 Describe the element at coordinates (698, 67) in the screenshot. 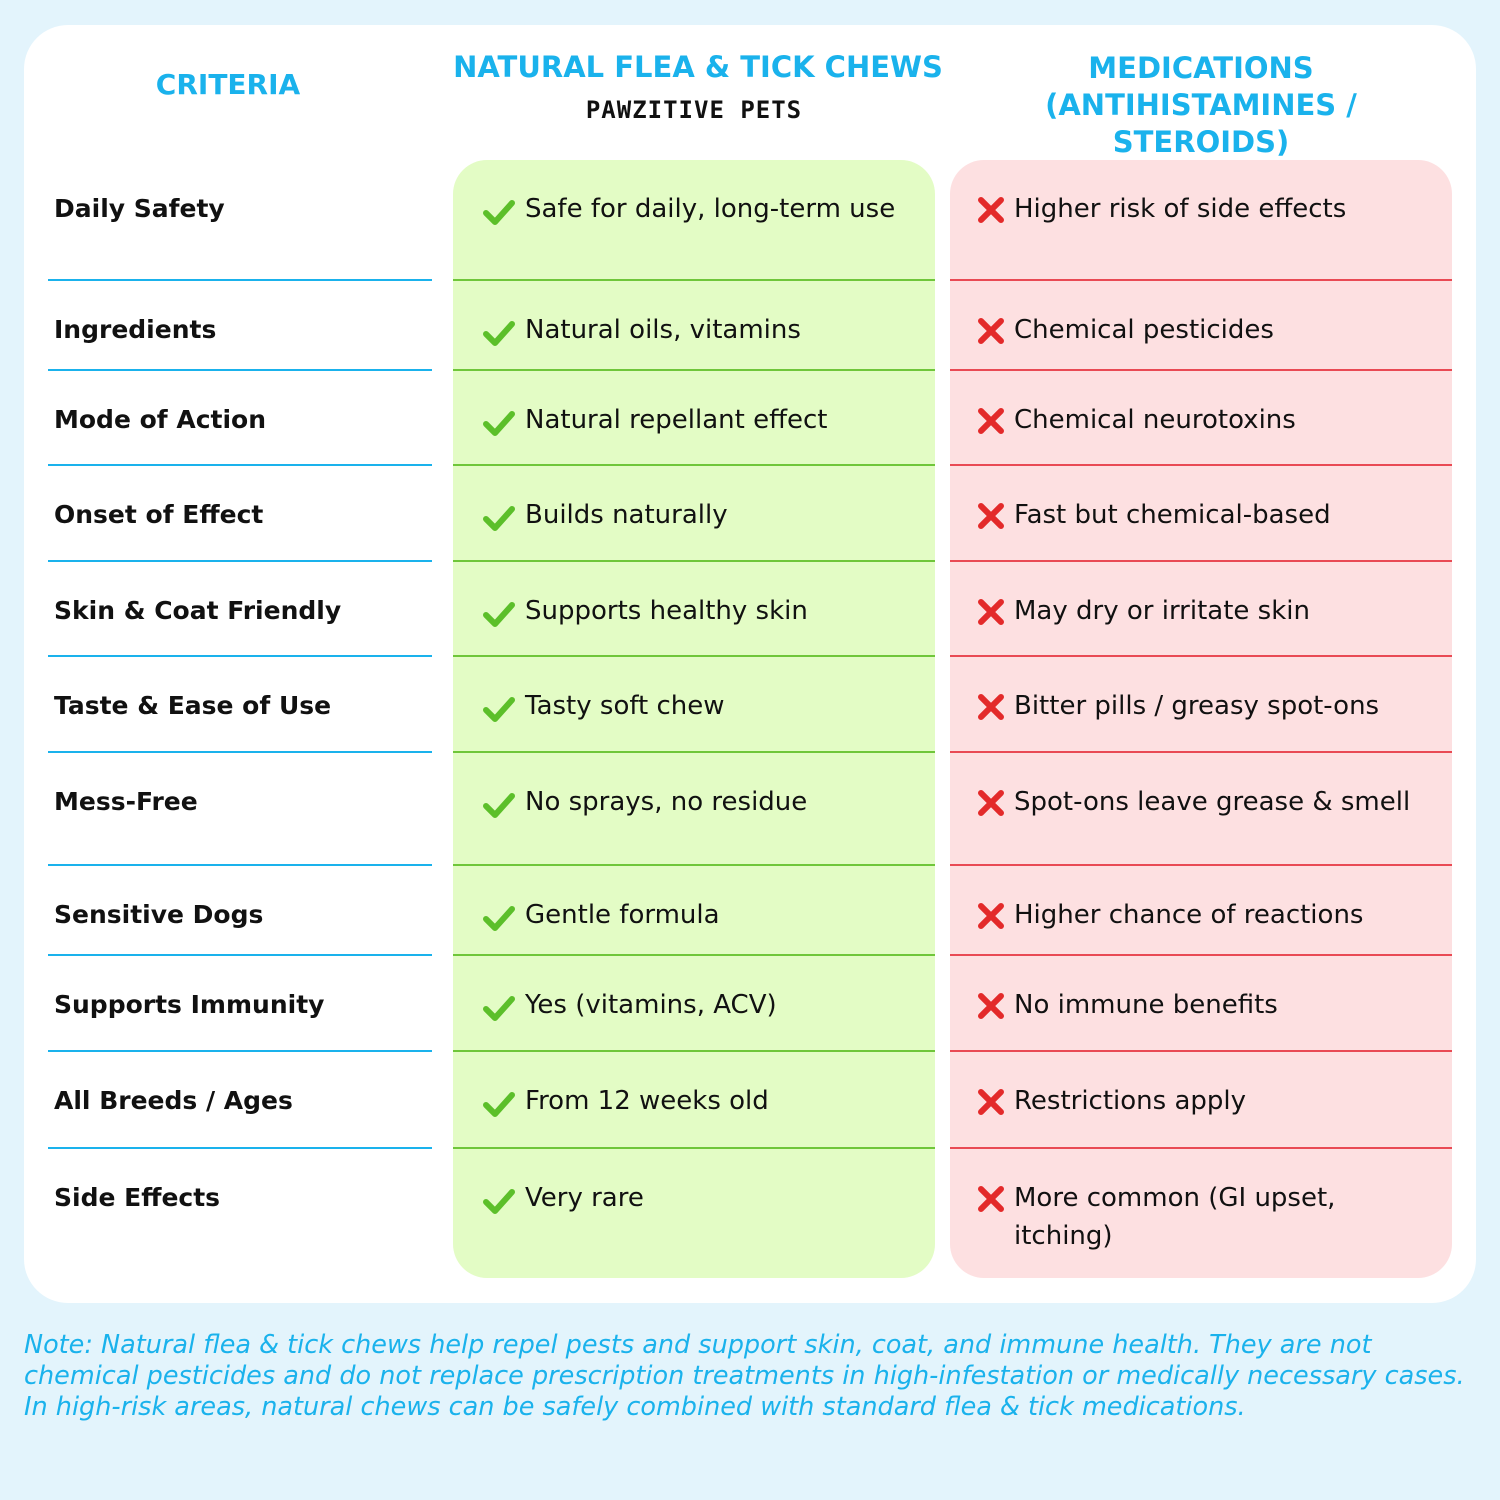

I see `natural-header: NATURAL FLEA & TICK CHEWS` at that location.